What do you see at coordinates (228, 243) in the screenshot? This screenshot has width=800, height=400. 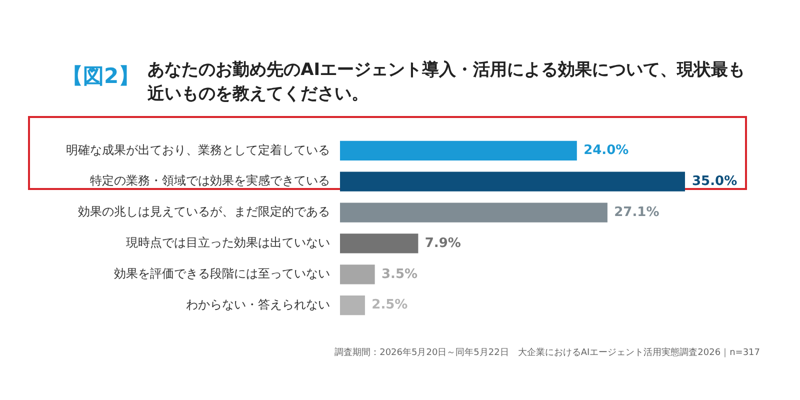 I see `y-tick-label: 現時点では目立った効果は出ていない` at bounding box center [228, 243].